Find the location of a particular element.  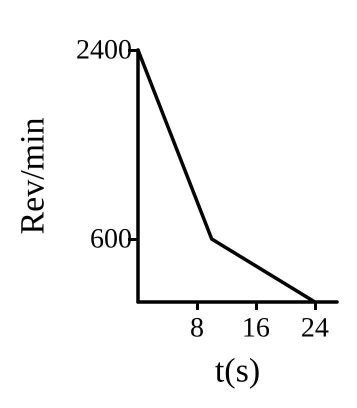

x-tick-label: 16 is located at coordinates (256, 328).